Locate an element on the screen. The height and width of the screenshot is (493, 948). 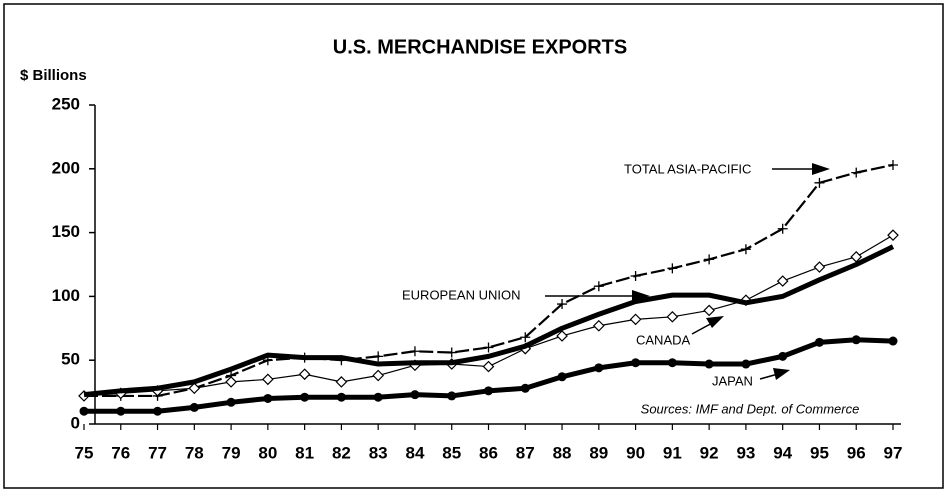
x-tick-label: 93 is located at coordinates (745, 452).